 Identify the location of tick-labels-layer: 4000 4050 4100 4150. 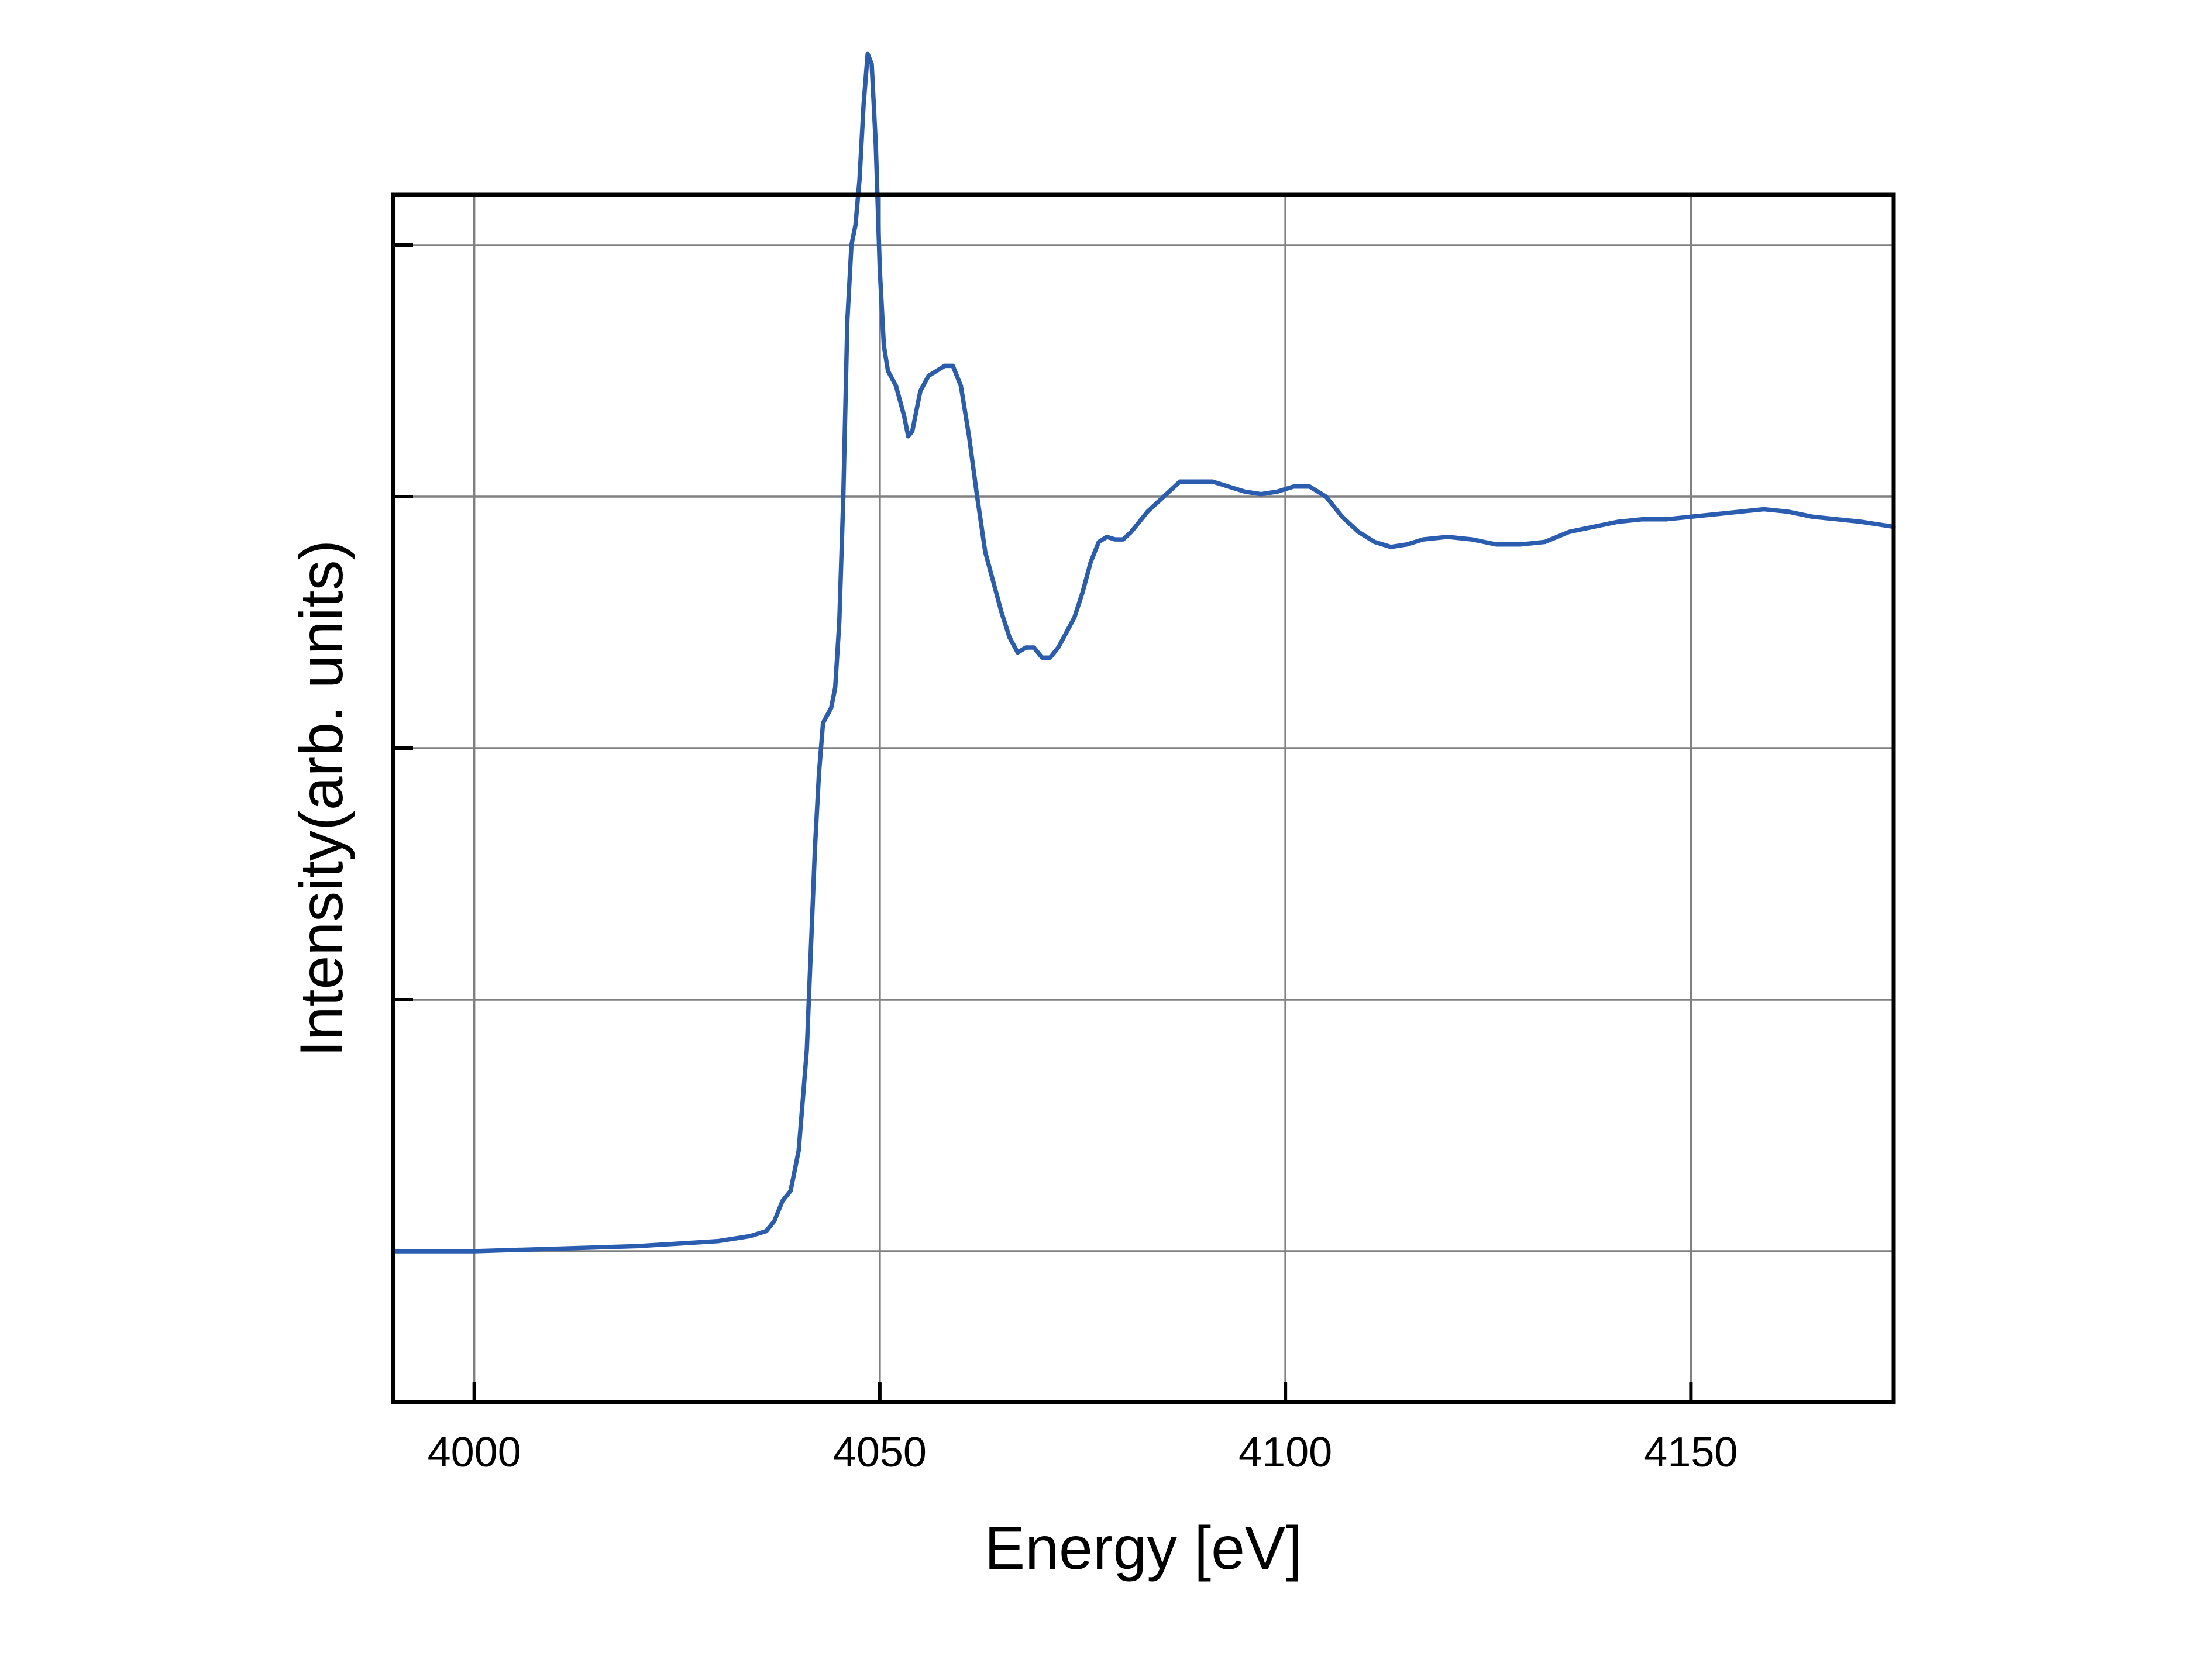
(1083, 1452).